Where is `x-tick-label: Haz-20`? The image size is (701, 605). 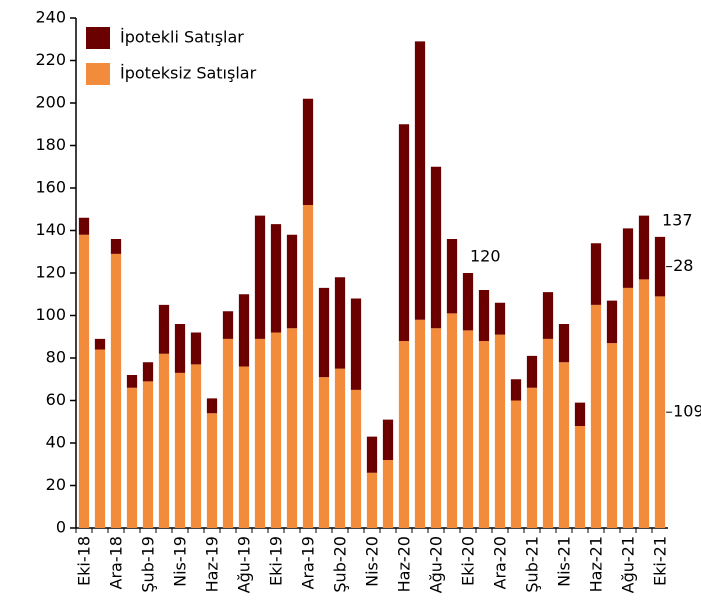 x-tick-label: Haz-20 is located at coordinates (404, 564).